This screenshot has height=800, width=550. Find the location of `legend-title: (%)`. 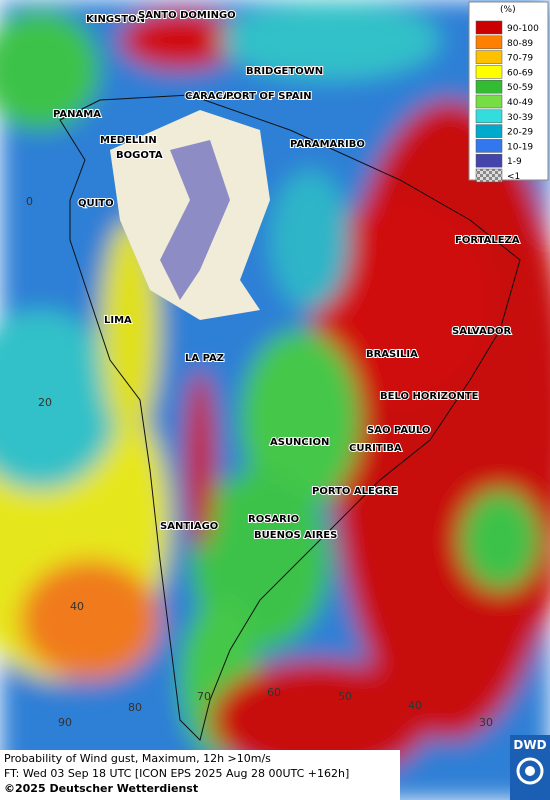

legend-title: (%) is located at coordinates (508, 10).